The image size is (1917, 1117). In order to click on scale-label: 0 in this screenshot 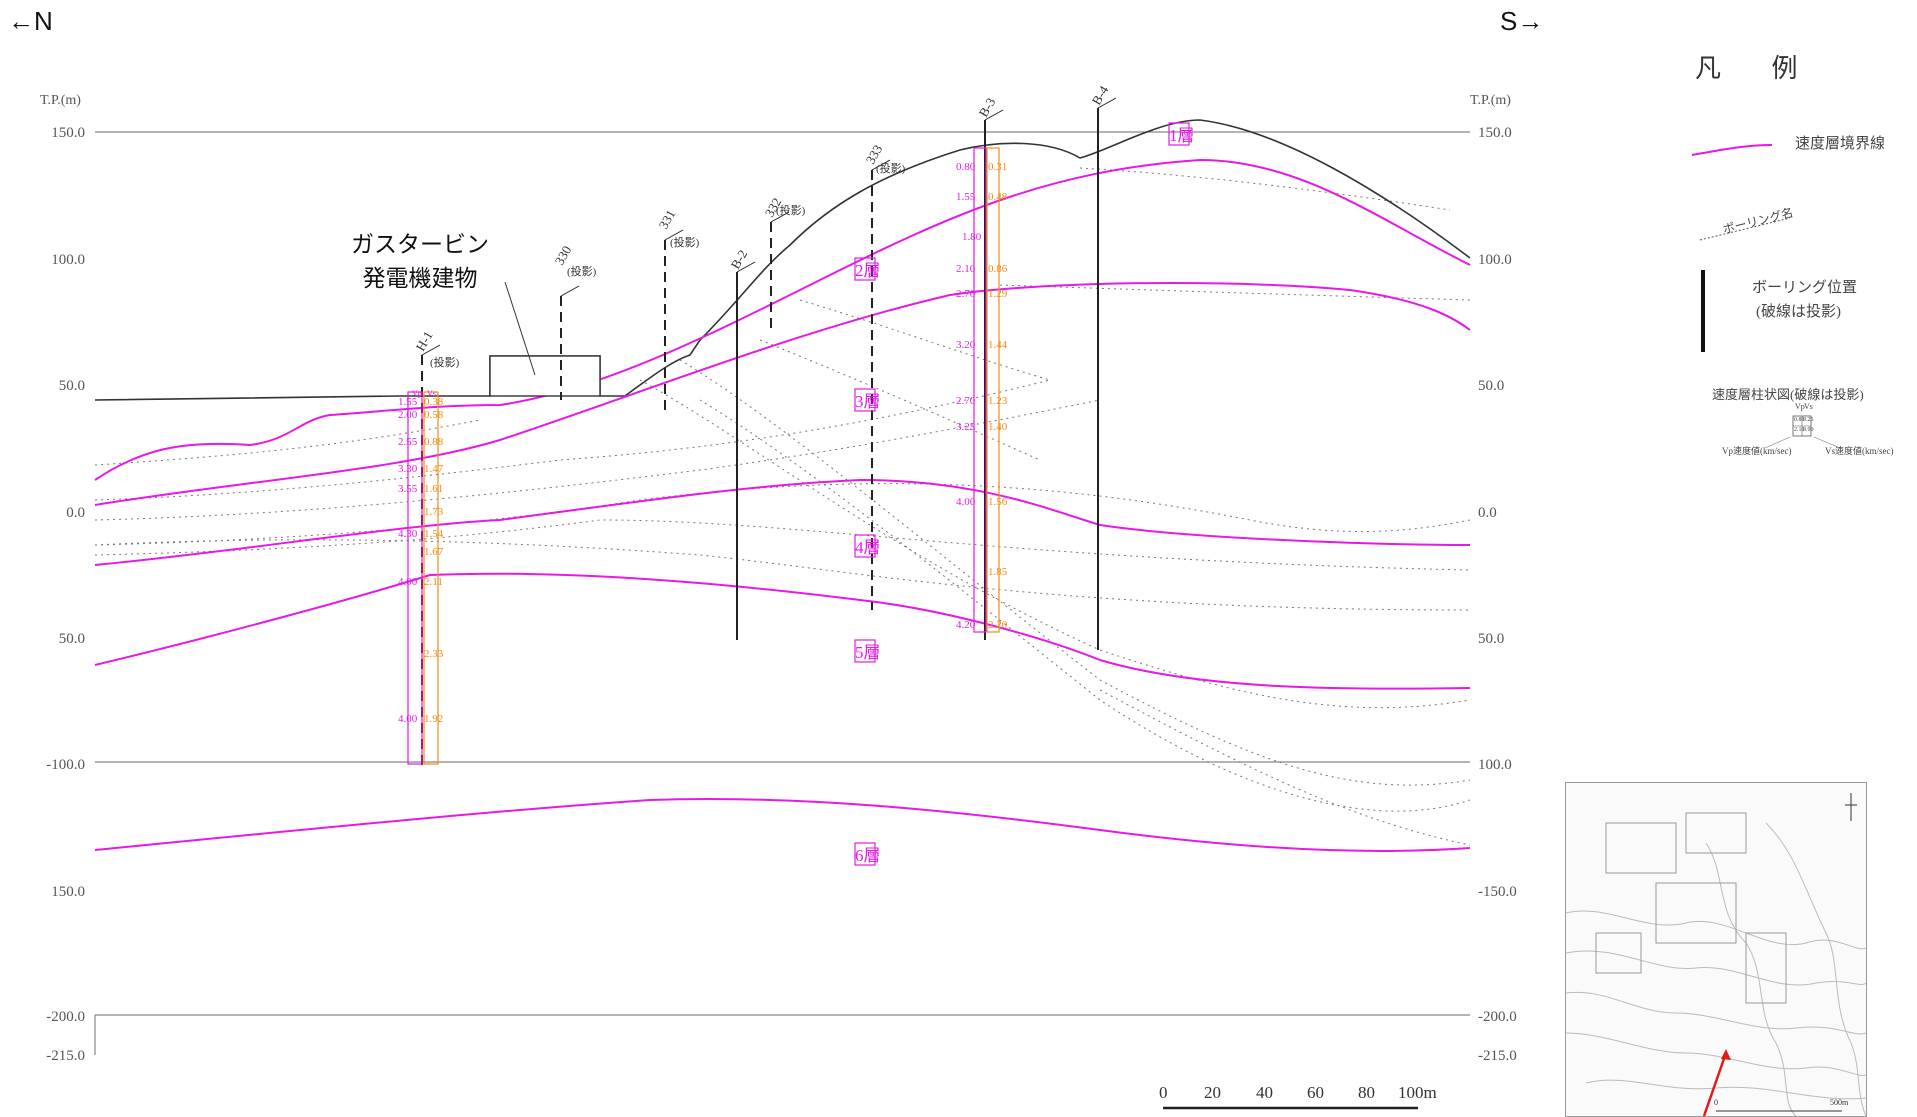, I will do `click(1163, 1092)`.